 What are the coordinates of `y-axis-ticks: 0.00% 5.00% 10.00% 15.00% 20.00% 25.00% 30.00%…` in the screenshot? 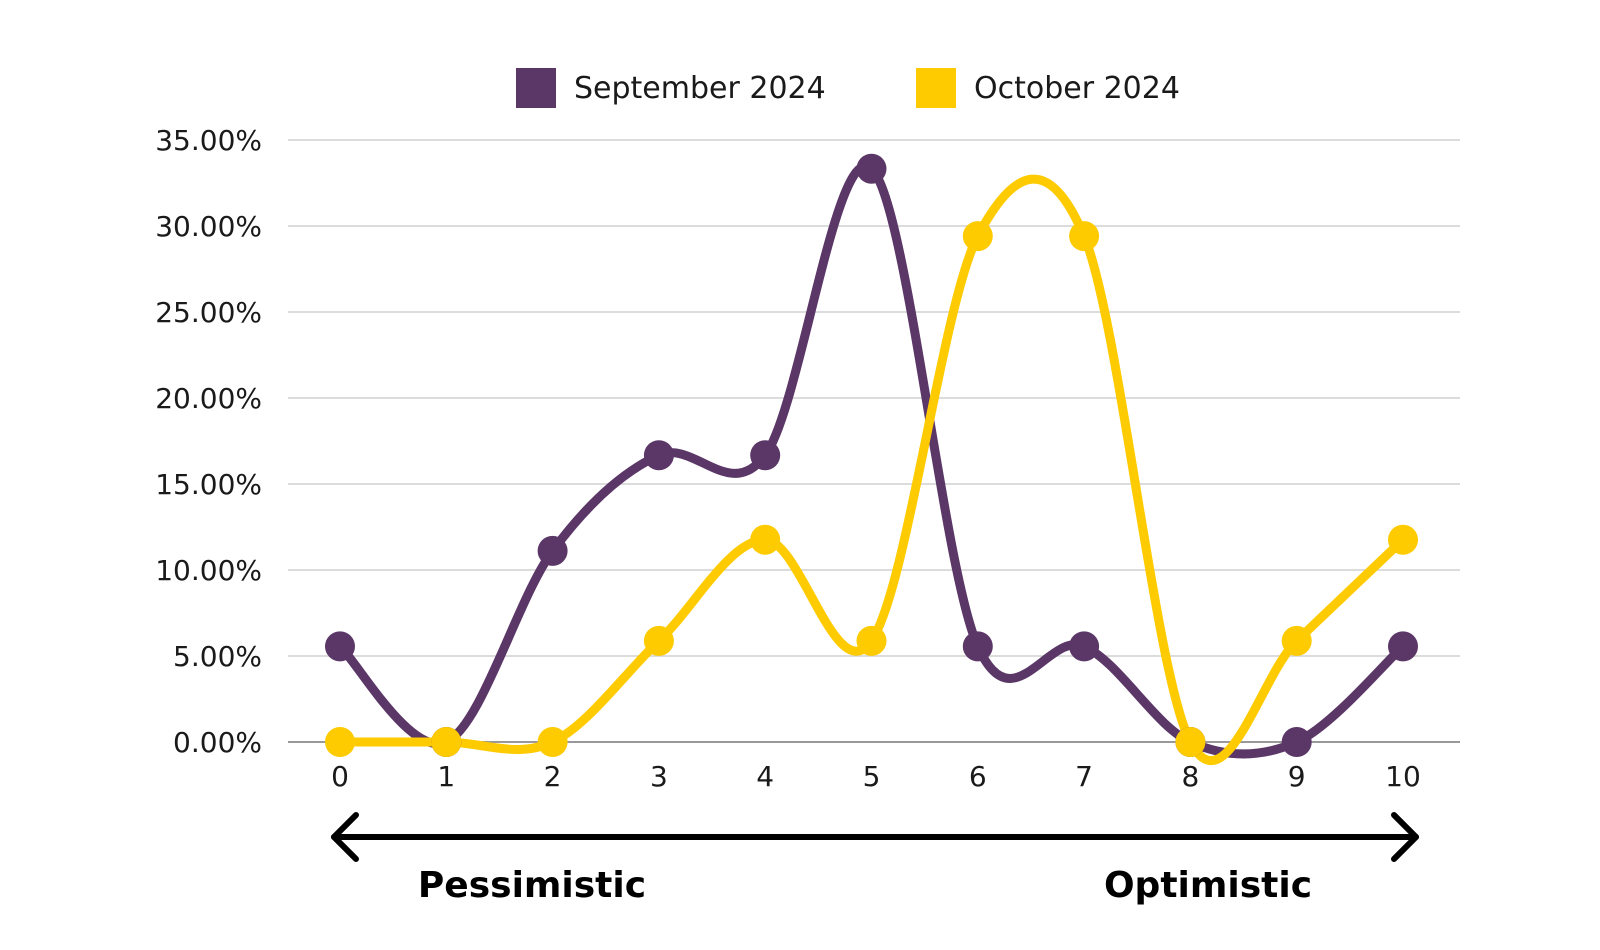 It's located at (208, 441).